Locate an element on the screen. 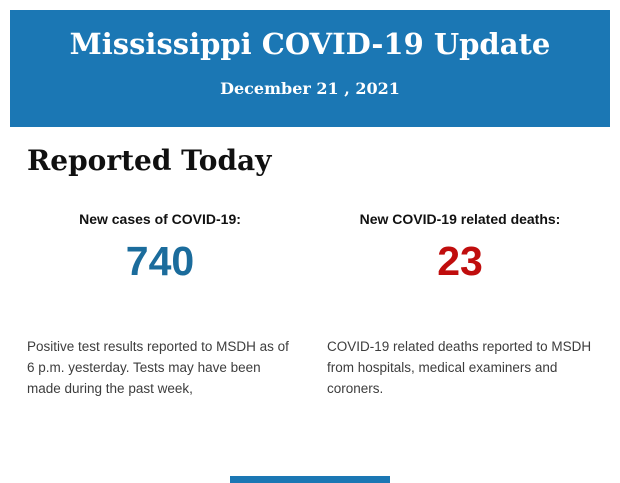 The width and height of the screenshot is (620, 483). new-cases-label: New cases of COVID-19: is located at coordinates (160, 219).